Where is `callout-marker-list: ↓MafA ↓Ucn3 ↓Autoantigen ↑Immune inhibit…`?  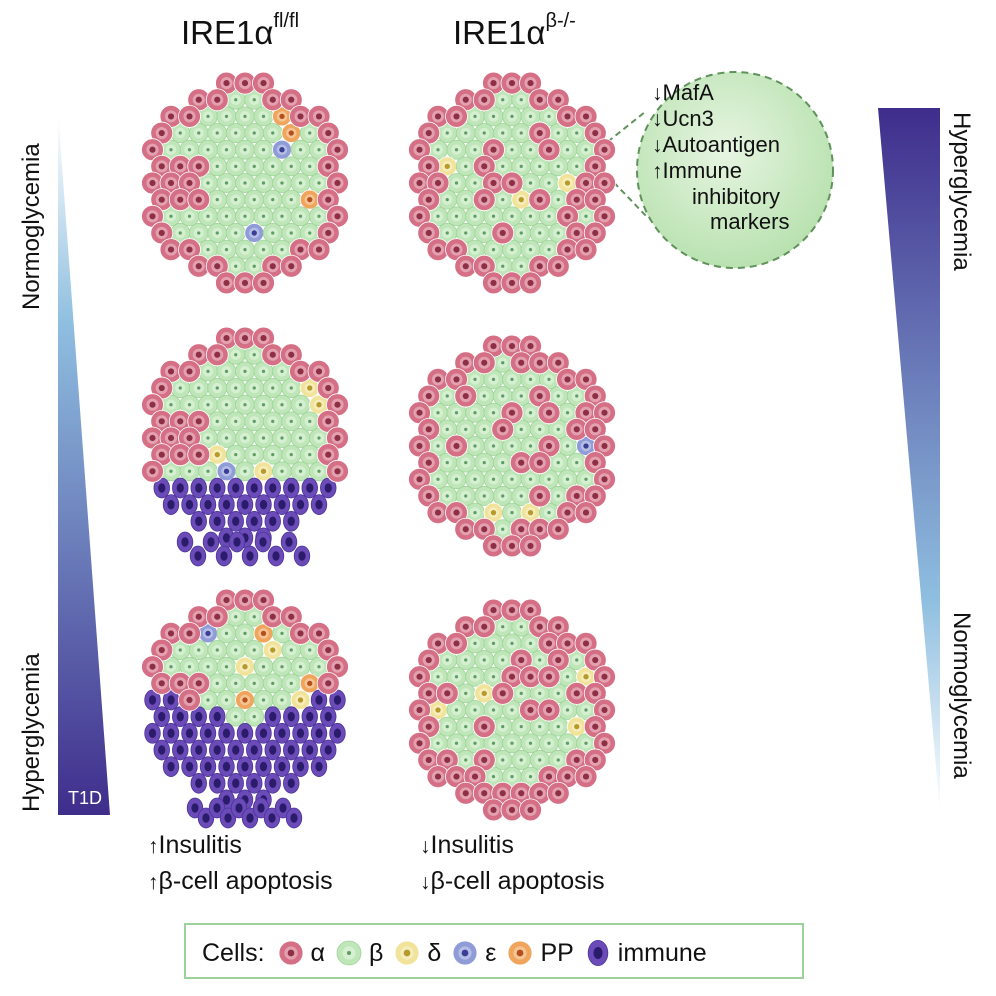 callout-marker-list: ↓MafA ↓Ucn3 ↓Autoantigen ↑Immune inhibit… is located at coordinates (720, 157).